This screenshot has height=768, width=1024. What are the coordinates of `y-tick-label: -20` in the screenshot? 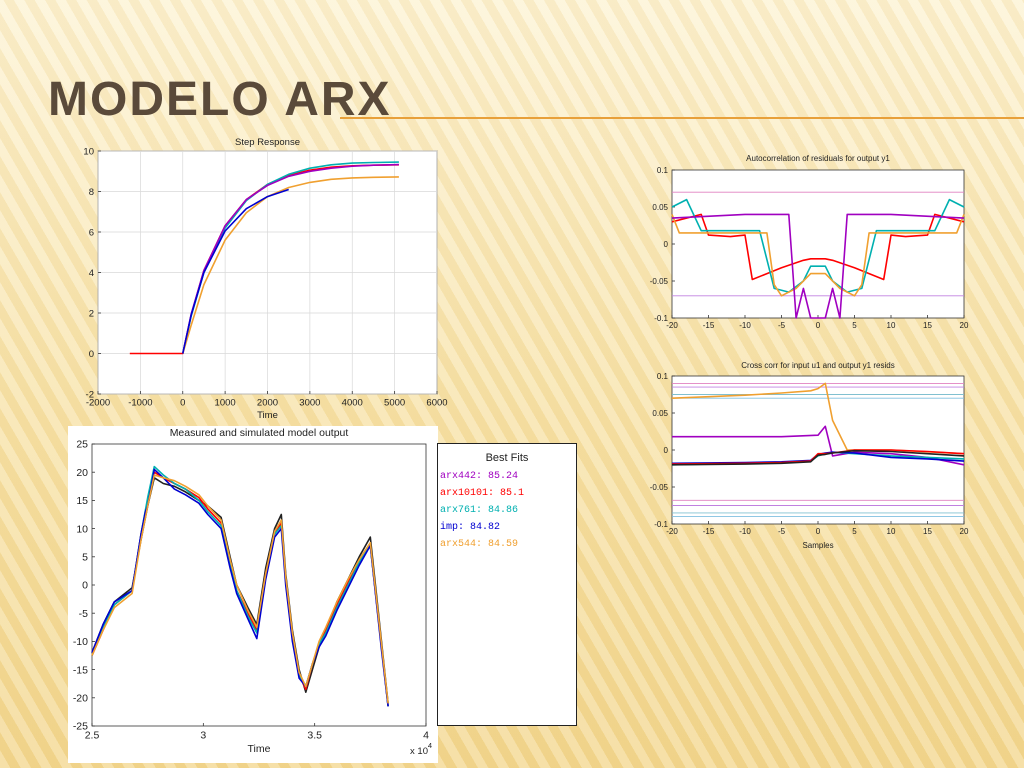 It's located at (80, 698).